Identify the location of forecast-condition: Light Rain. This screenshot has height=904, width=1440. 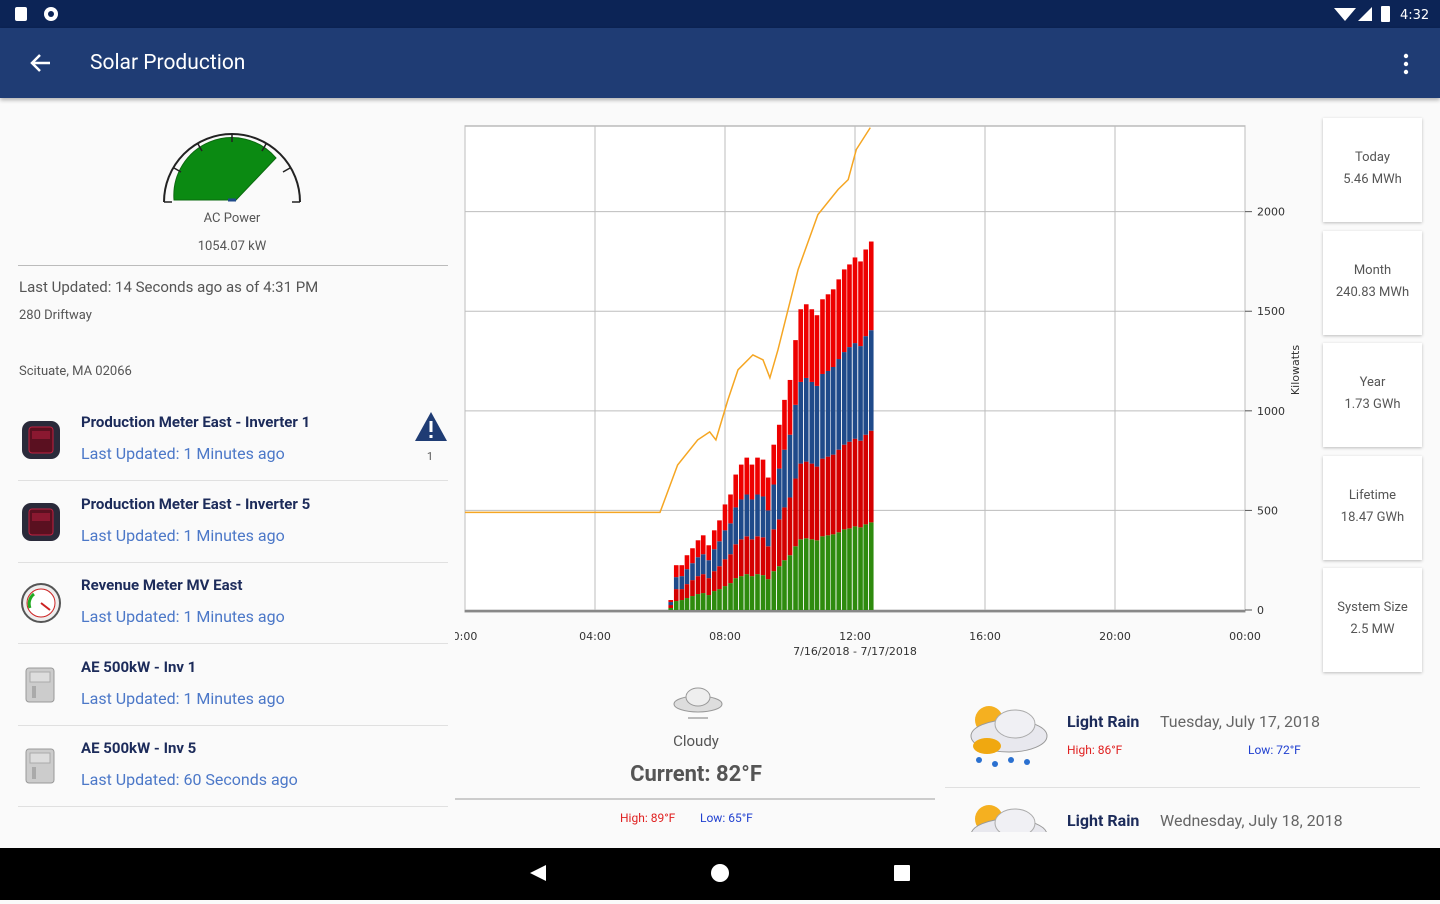
(1103, 721).